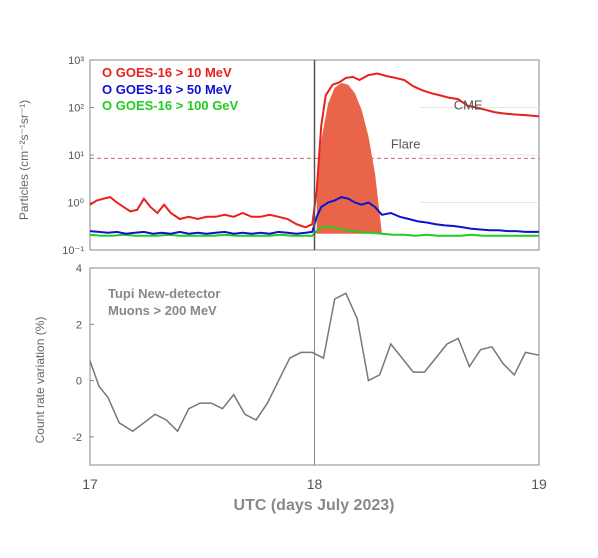 The width and height of the screenshot is (598, 558). What do you see at coordinates (314, 505) in the screenshot?
I see `x-axis-label: UTC (days July 2023)` at bounding box center [314, 505].